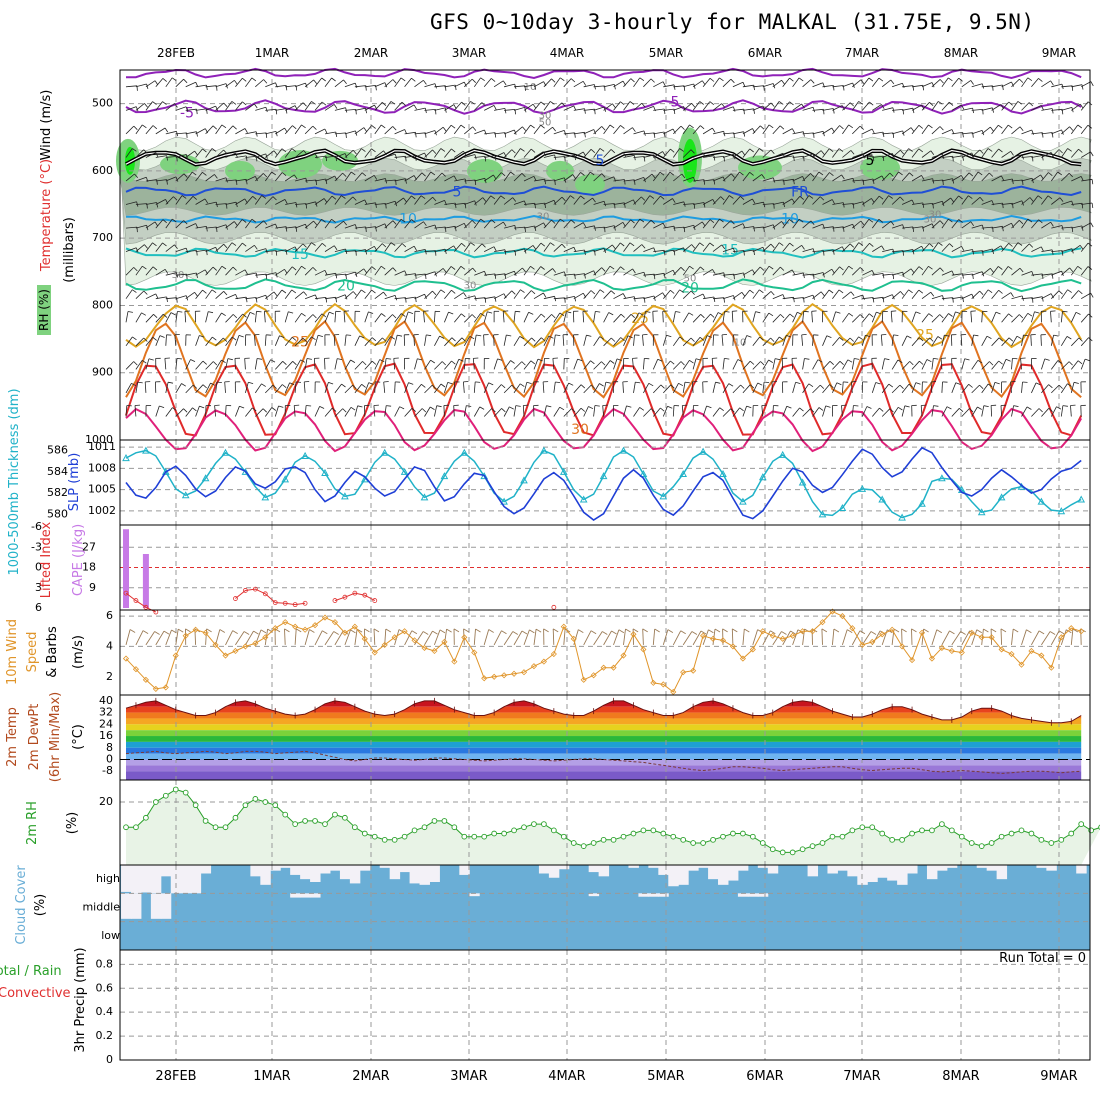  Describe the element at coordinates (605, 1005) in the screenshot. I see `panel-frame` at that location.